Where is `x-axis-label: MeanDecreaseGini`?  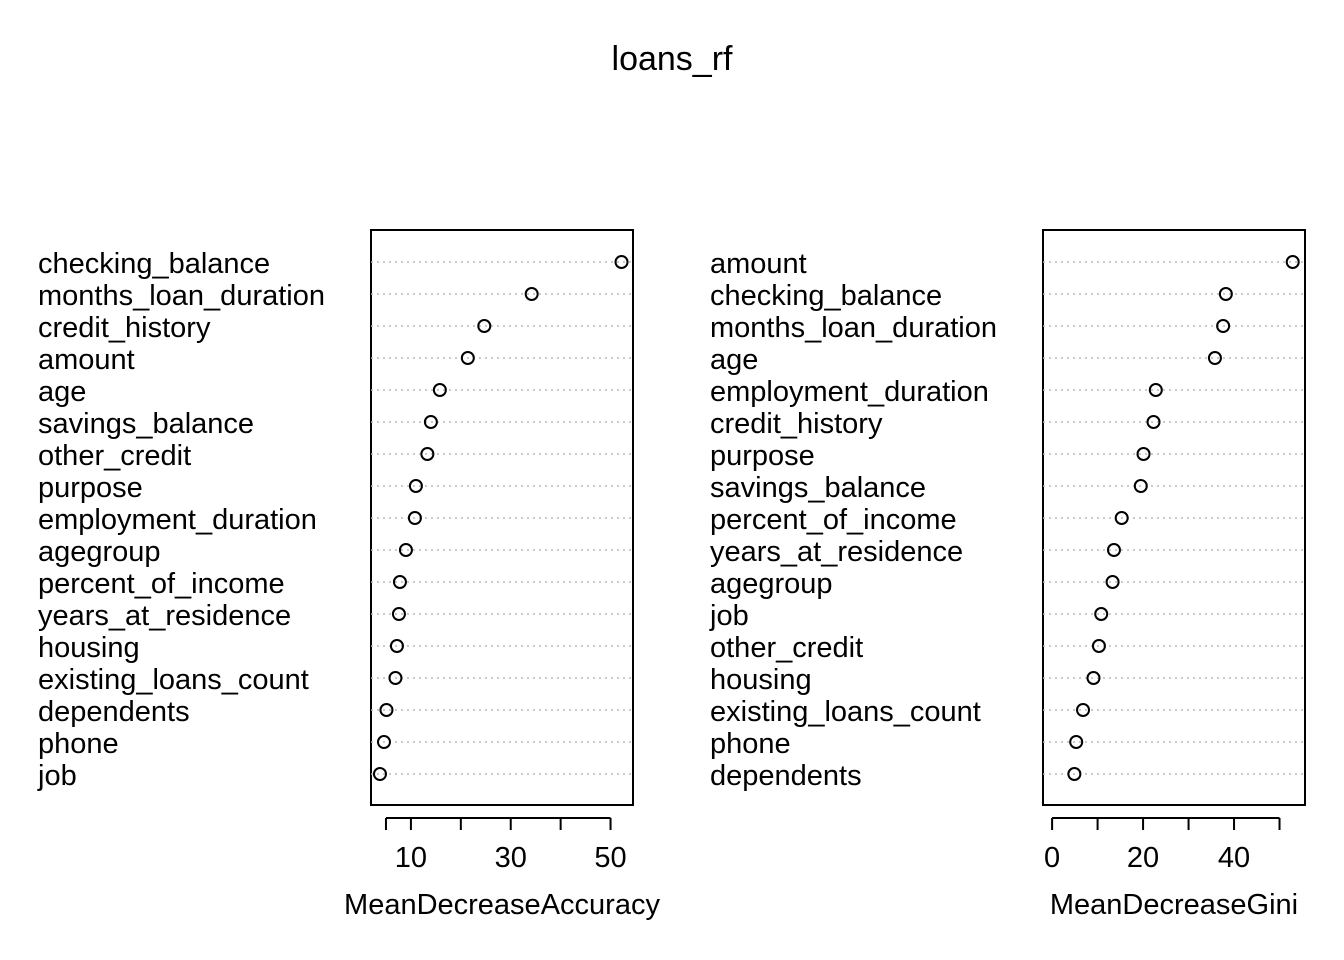 x-axis-label: MeanDecreaseGini is located at coordinates (1174, 905).